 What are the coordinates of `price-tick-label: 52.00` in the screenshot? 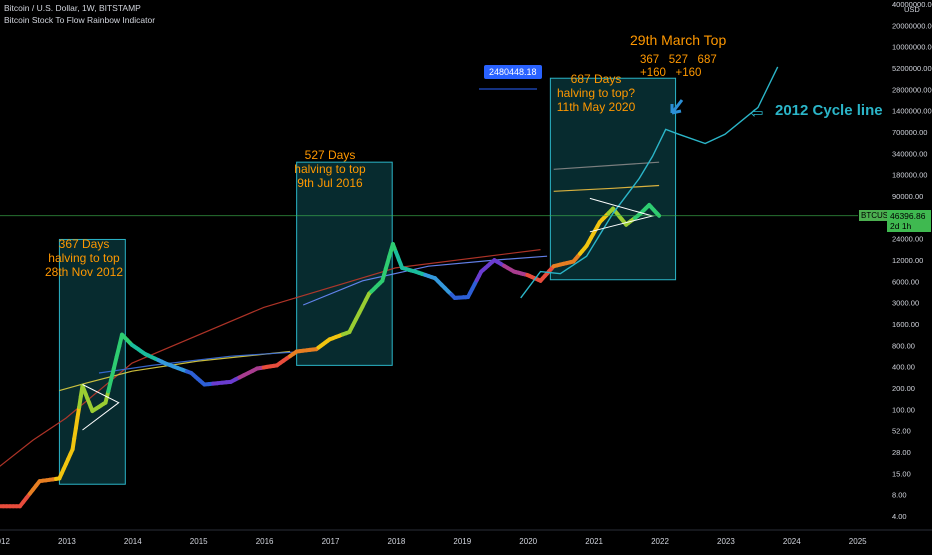 It's located at (901, 431).